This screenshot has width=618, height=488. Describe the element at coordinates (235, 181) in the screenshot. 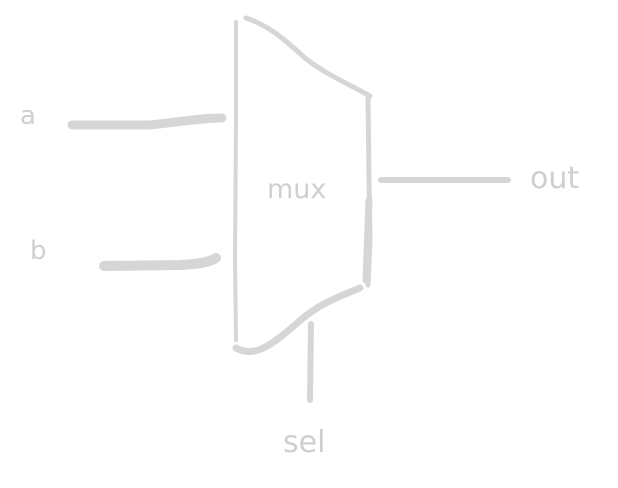

I see `mux-left-edge` at that location.